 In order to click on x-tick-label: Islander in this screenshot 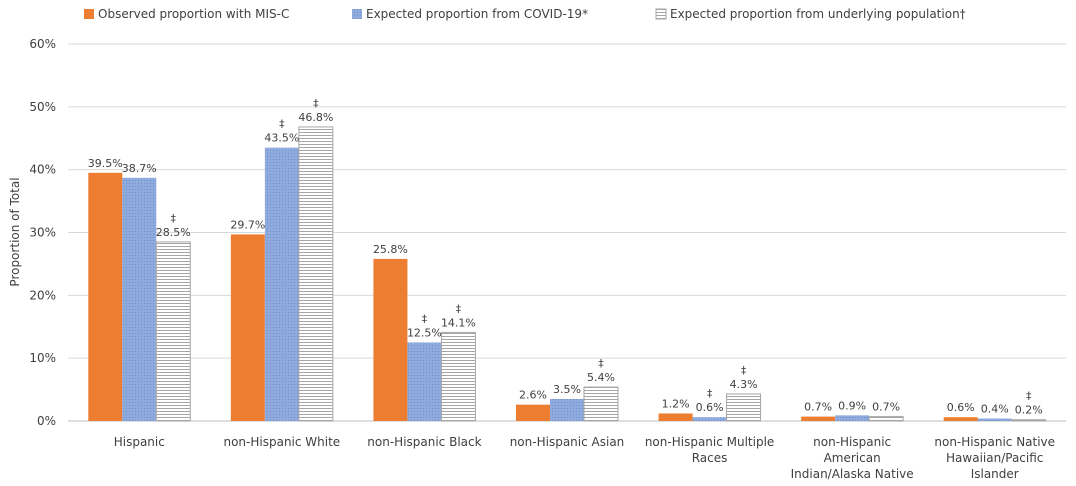, I will do `click(995, 474)`.